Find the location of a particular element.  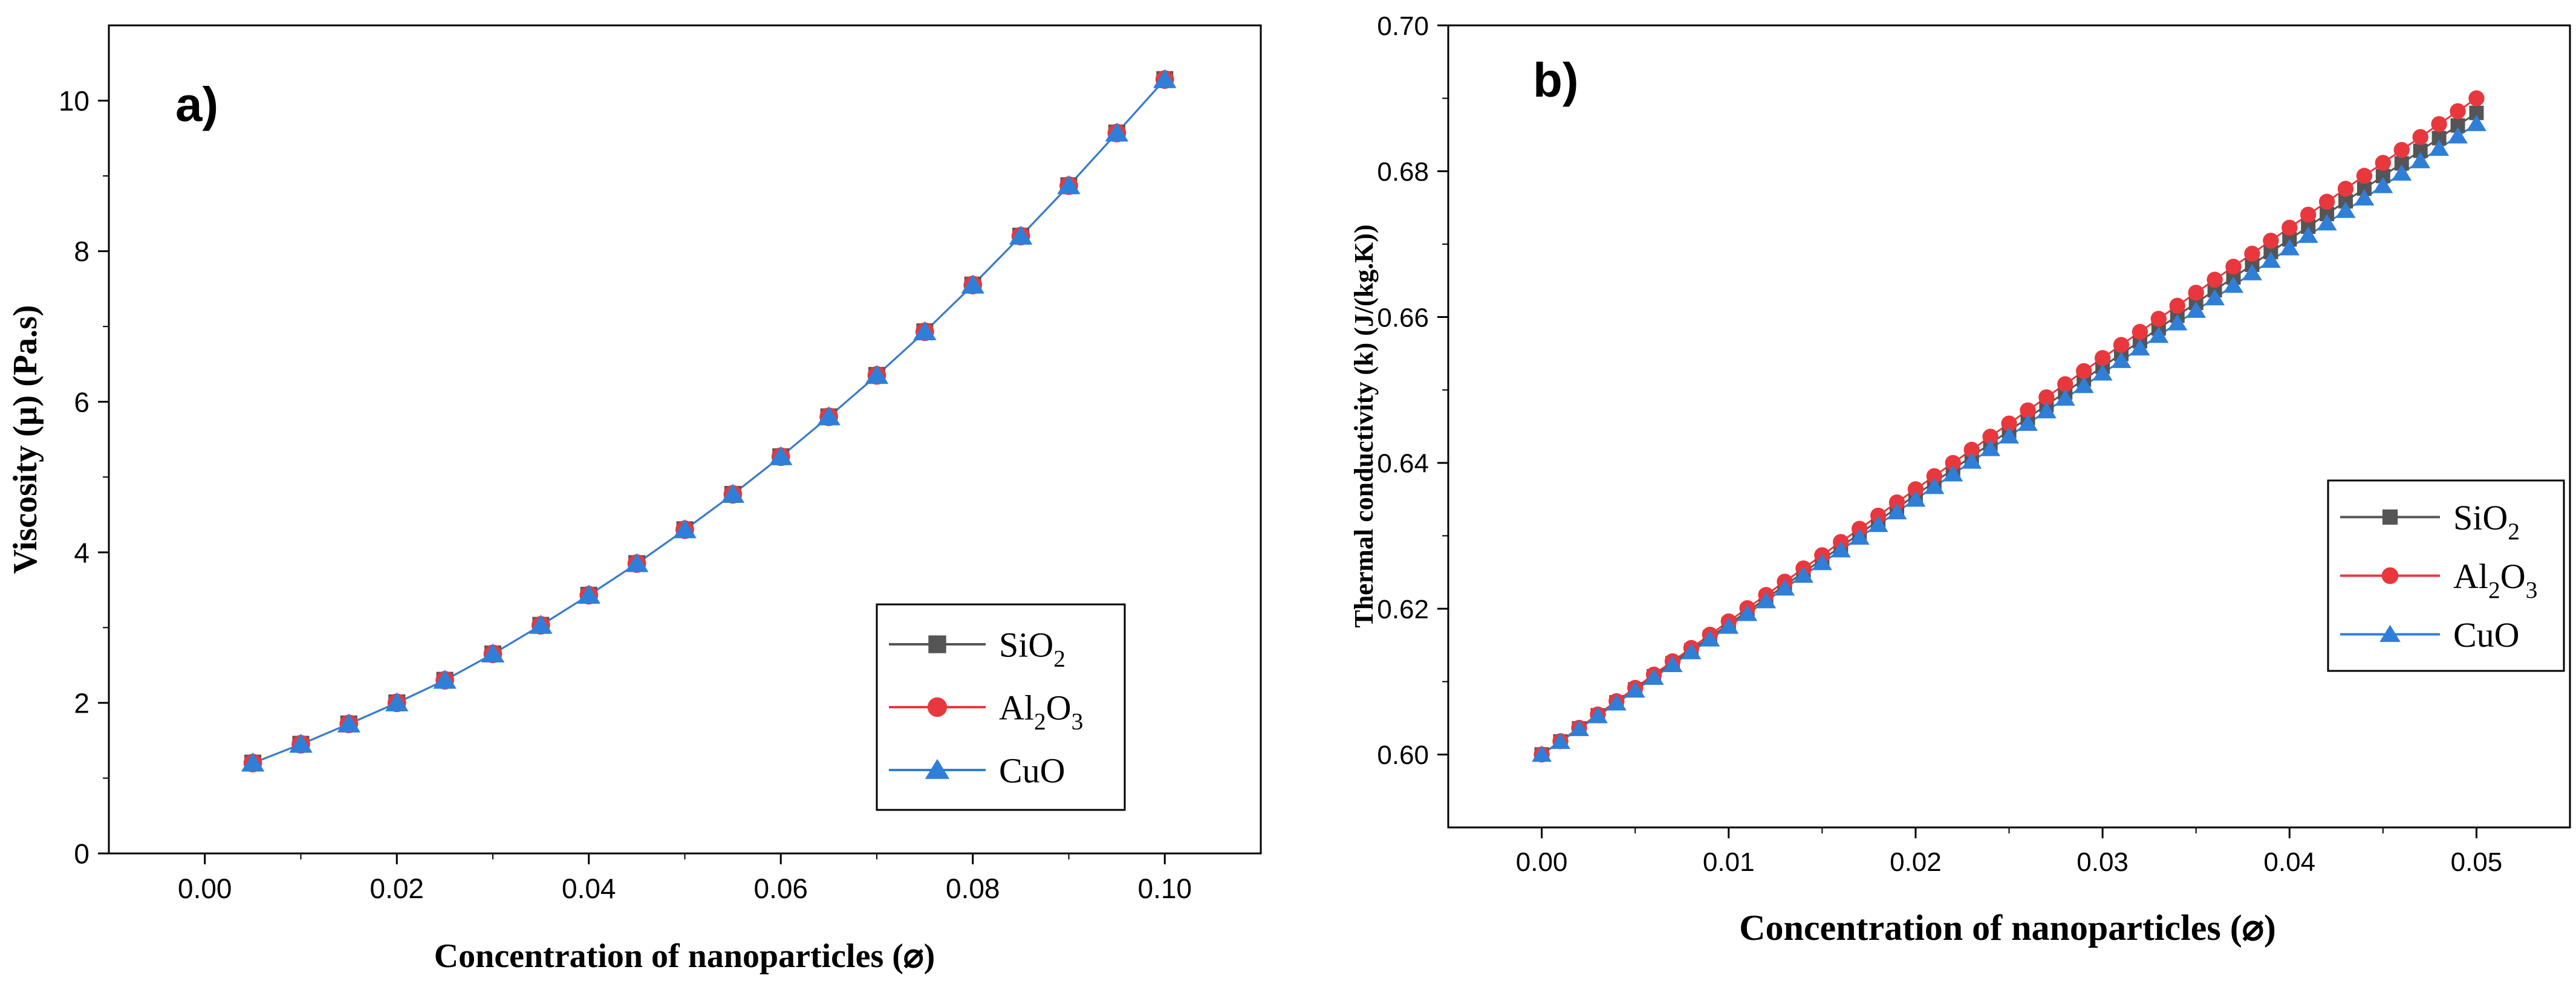

y-axis-a: 0 2 4 6 8 10 is located at coordinates (84, 478).